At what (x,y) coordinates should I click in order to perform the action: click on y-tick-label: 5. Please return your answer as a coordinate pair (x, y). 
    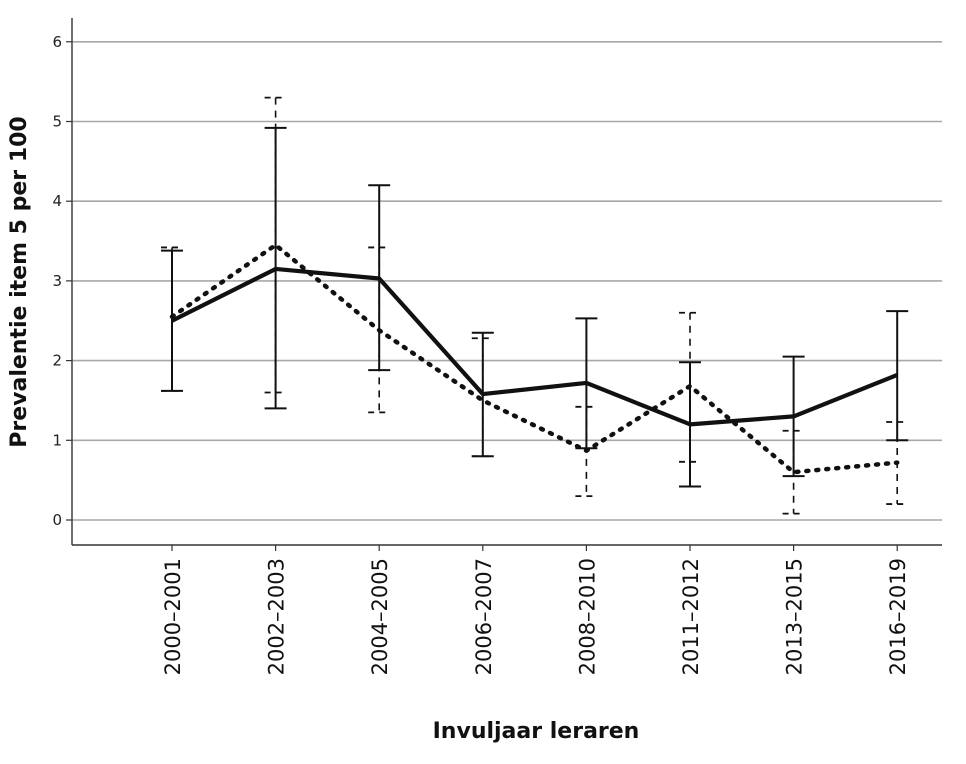
    Looking at the image, I should click on (57, 122).